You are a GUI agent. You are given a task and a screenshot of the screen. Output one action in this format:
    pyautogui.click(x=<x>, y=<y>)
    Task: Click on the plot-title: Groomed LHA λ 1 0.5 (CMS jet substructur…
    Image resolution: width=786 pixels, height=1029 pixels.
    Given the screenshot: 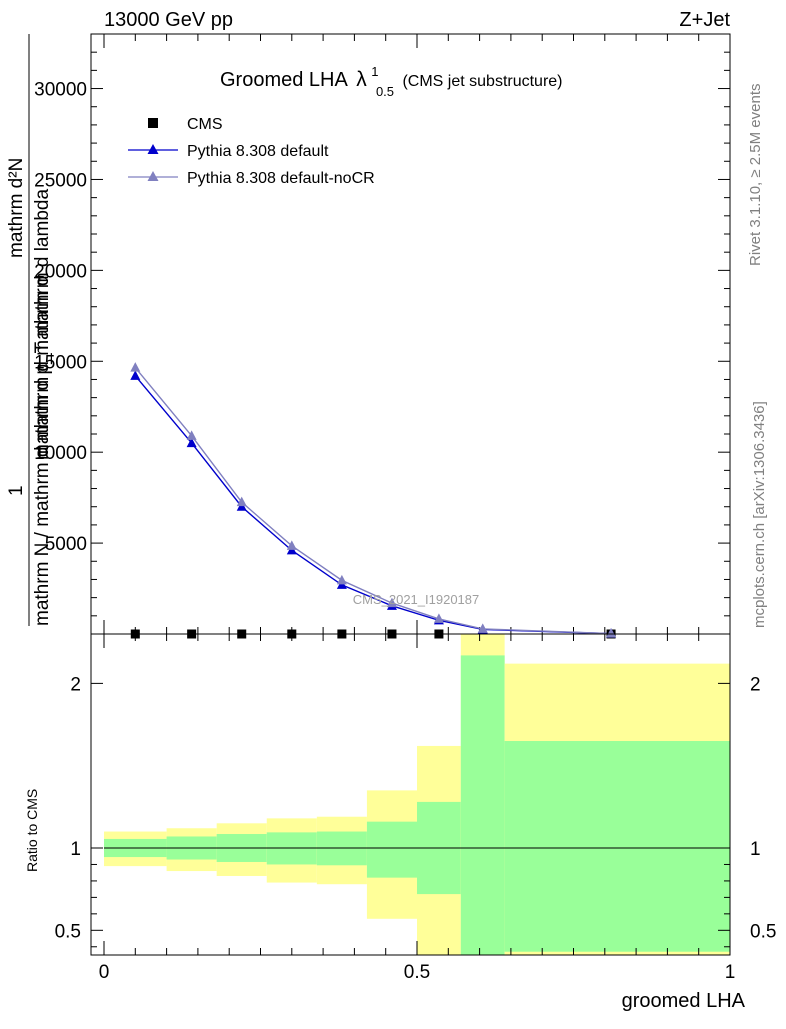 What is the action you would take?
    pyautogui.click(x=391, y=81)
    